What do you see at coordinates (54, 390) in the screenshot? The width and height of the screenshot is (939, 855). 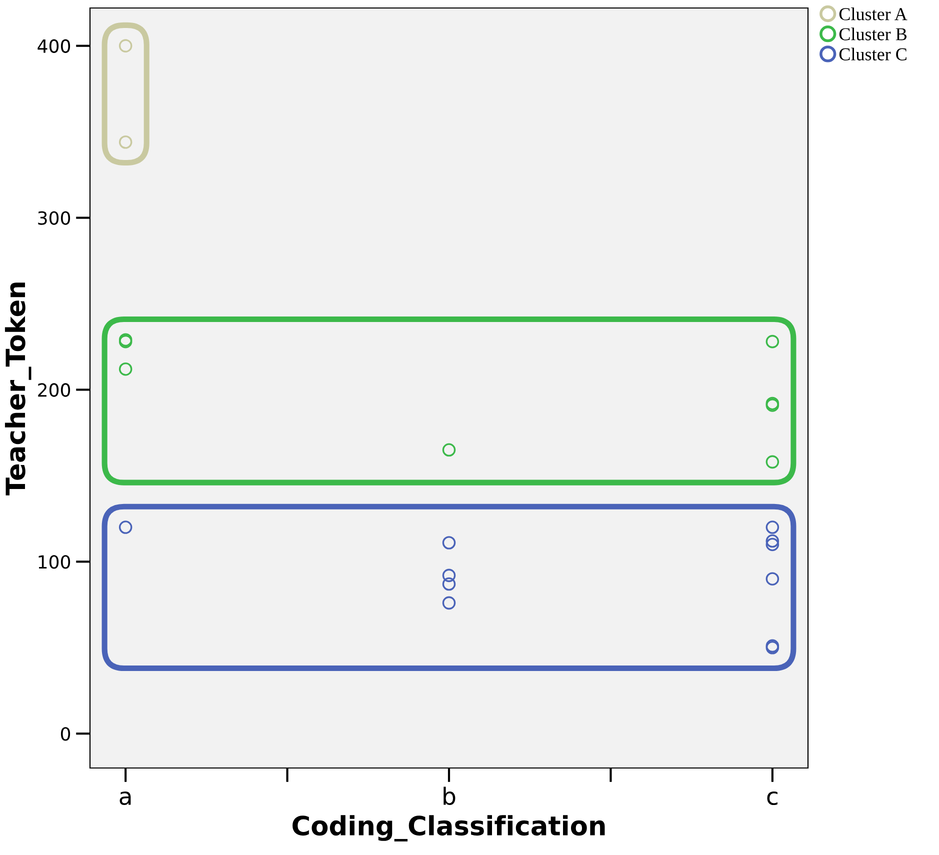 I see `y-tick-label: 200` at bounding box center [54, 390].